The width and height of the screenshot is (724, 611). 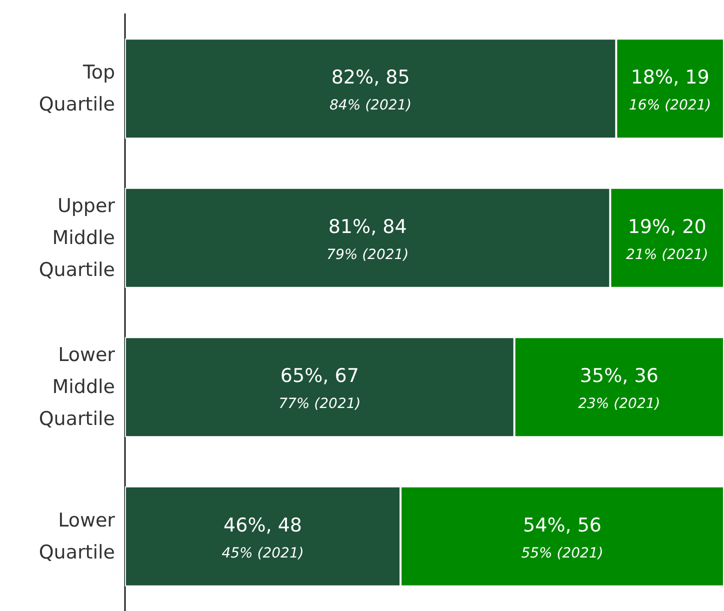 I want to click on y-tick-label: Top Quartile, so click(x=76, y=89).